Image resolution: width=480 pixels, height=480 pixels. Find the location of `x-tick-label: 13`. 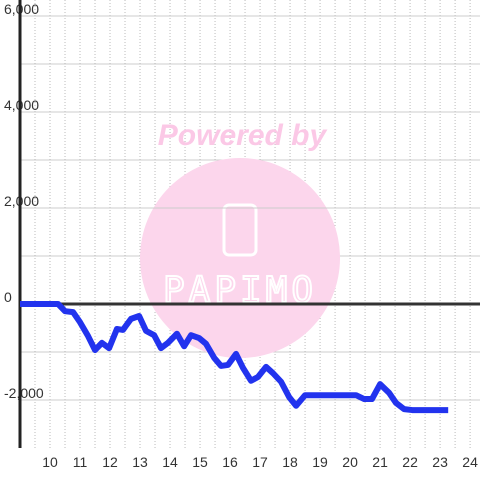

x-tick-label: 13 is located at coordinates (140, 462).